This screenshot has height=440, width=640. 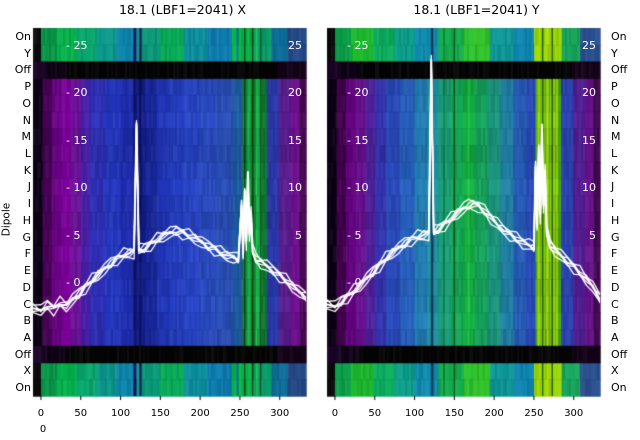 I want to click on row-label-right: P, so click(x=614, y=87).